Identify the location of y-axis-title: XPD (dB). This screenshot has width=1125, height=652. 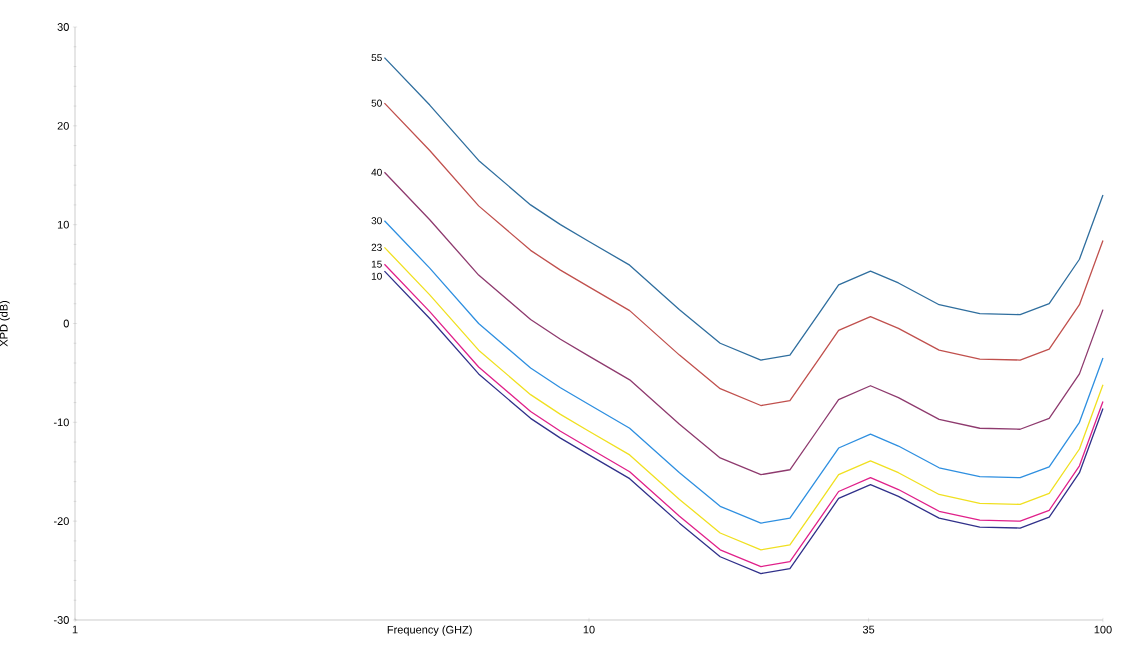
(5, 323).